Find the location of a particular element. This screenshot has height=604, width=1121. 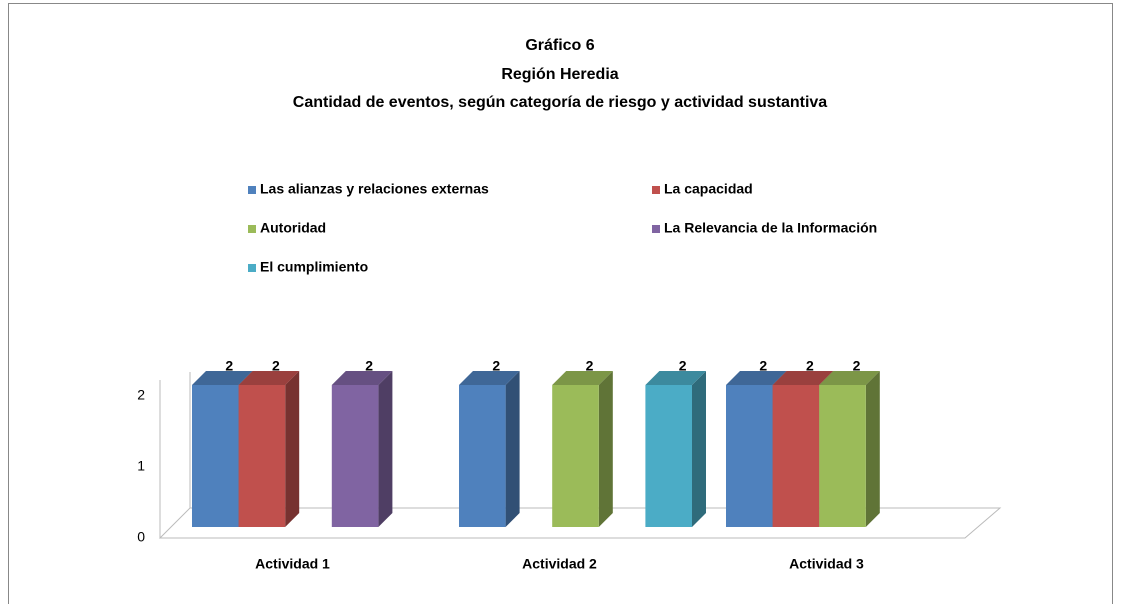

chart-title: Gráfico 6 is located at coordinates (559, 45).